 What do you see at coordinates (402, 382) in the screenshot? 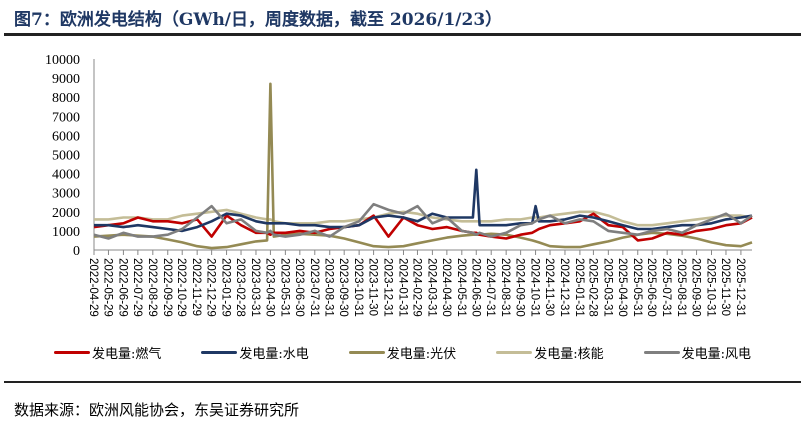
I see `source-divider` at bounding box center [402, 382].